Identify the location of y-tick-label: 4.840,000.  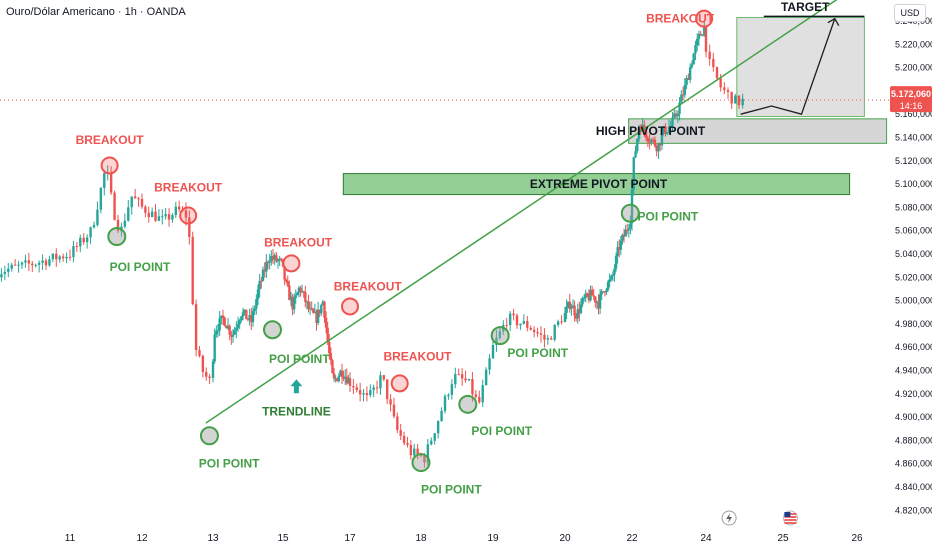
(913, 487).